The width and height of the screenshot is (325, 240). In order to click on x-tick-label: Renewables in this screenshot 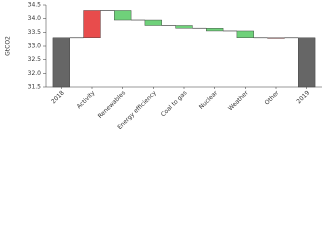, I will do `click(112, 105)`.